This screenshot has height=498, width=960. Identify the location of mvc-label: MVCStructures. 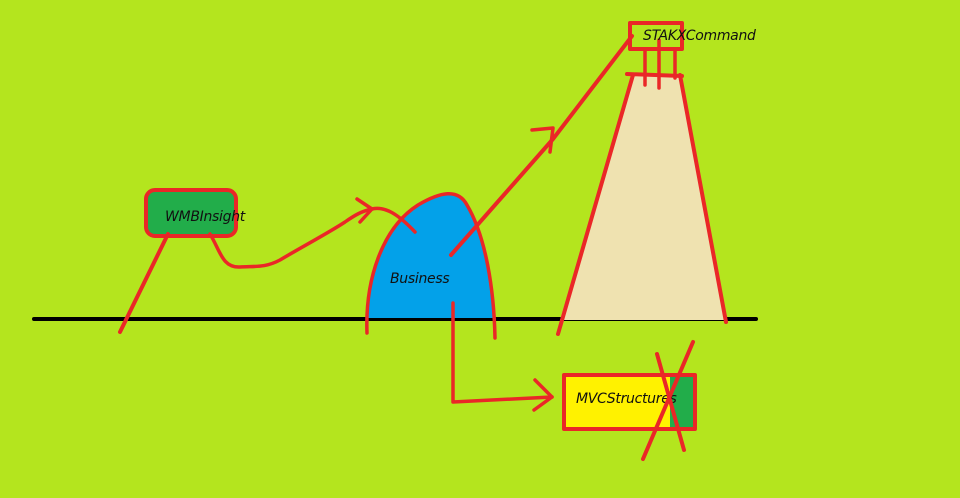
(626, 399).